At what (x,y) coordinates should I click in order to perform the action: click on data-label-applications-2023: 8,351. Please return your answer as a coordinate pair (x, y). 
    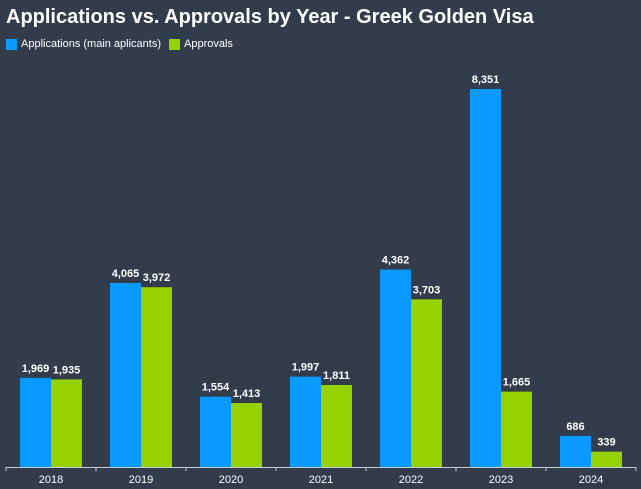
    Looking at the image, I should click on (486, 80).